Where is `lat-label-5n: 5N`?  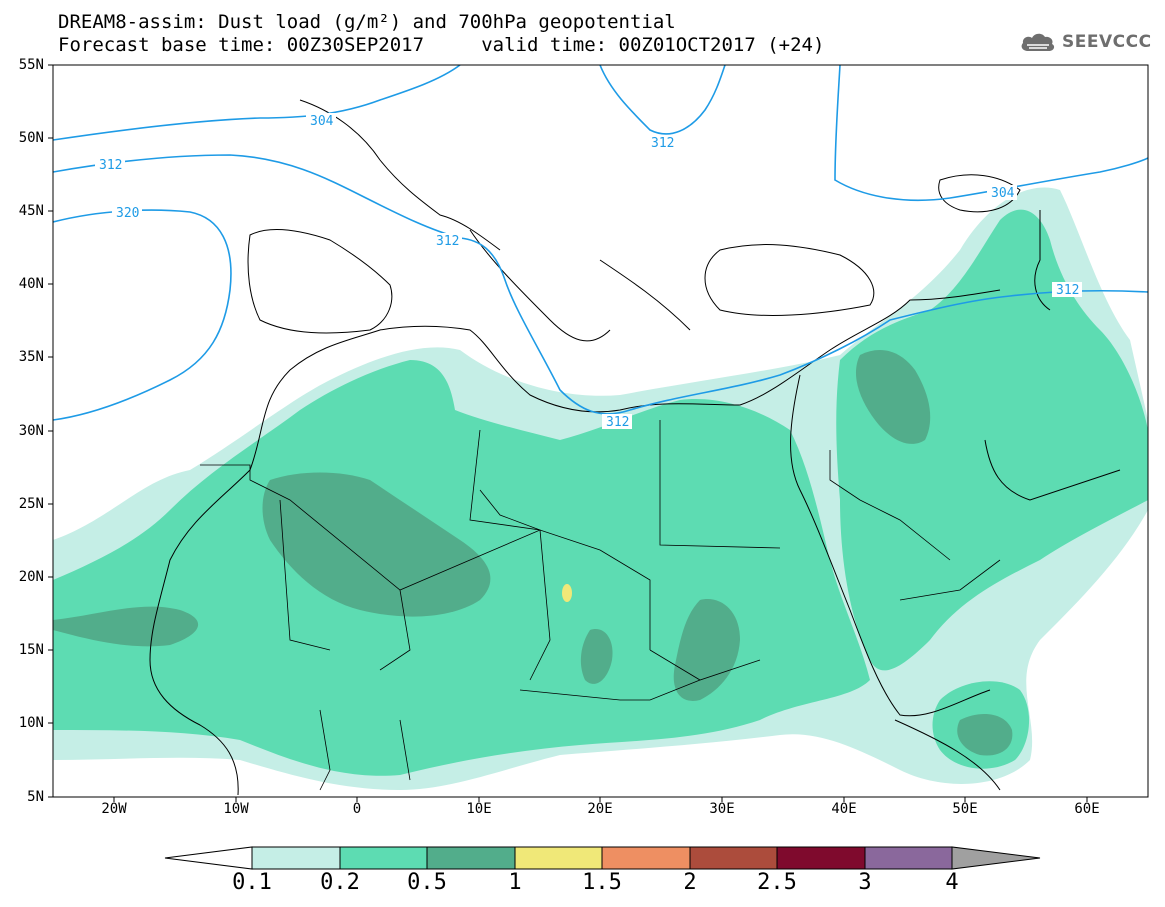
lat-label-5n: 5N is located at coordinates (35, 797).